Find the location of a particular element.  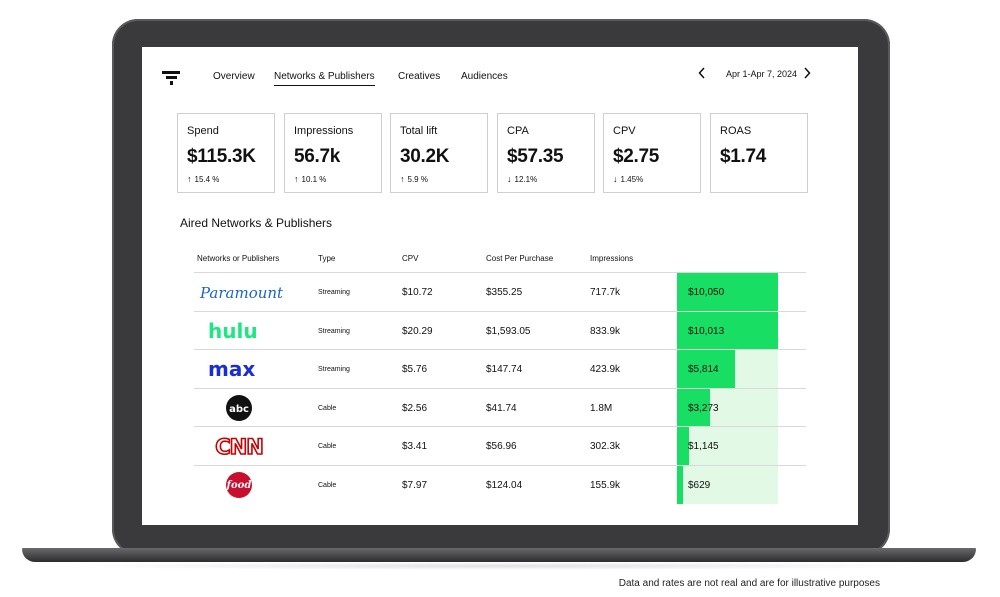

impressions-cell: 833.9k is located at coordinates (605, 331).